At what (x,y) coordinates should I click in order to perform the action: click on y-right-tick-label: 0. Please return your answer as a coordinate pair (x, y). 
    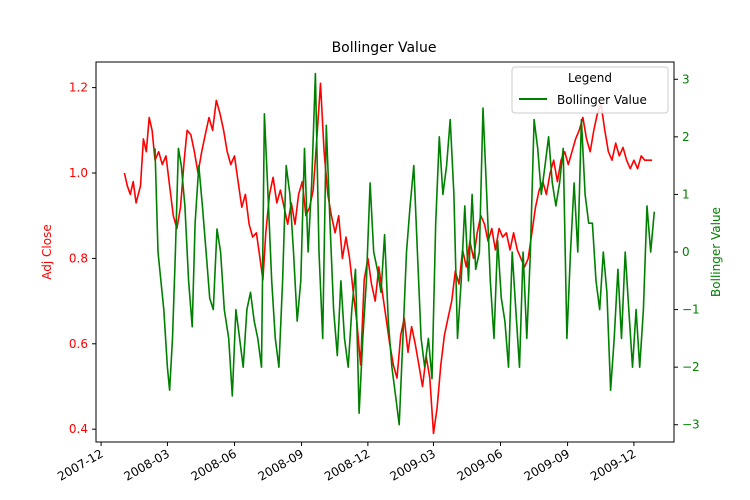
    Looking at the image, I should click on (686, 252).